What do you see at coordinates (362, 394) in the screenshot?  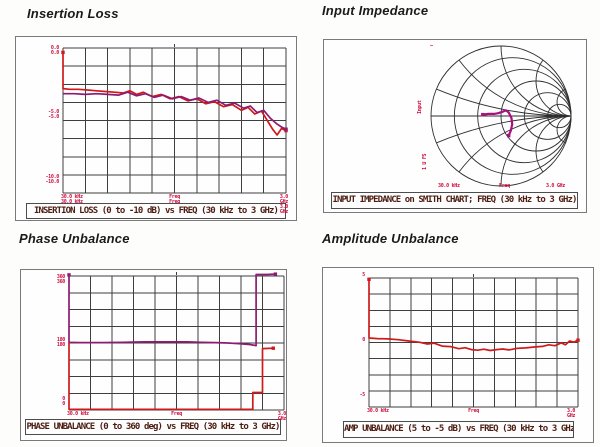 I see `y-axis-tick-label: -5` at bounding box center [362, 394].